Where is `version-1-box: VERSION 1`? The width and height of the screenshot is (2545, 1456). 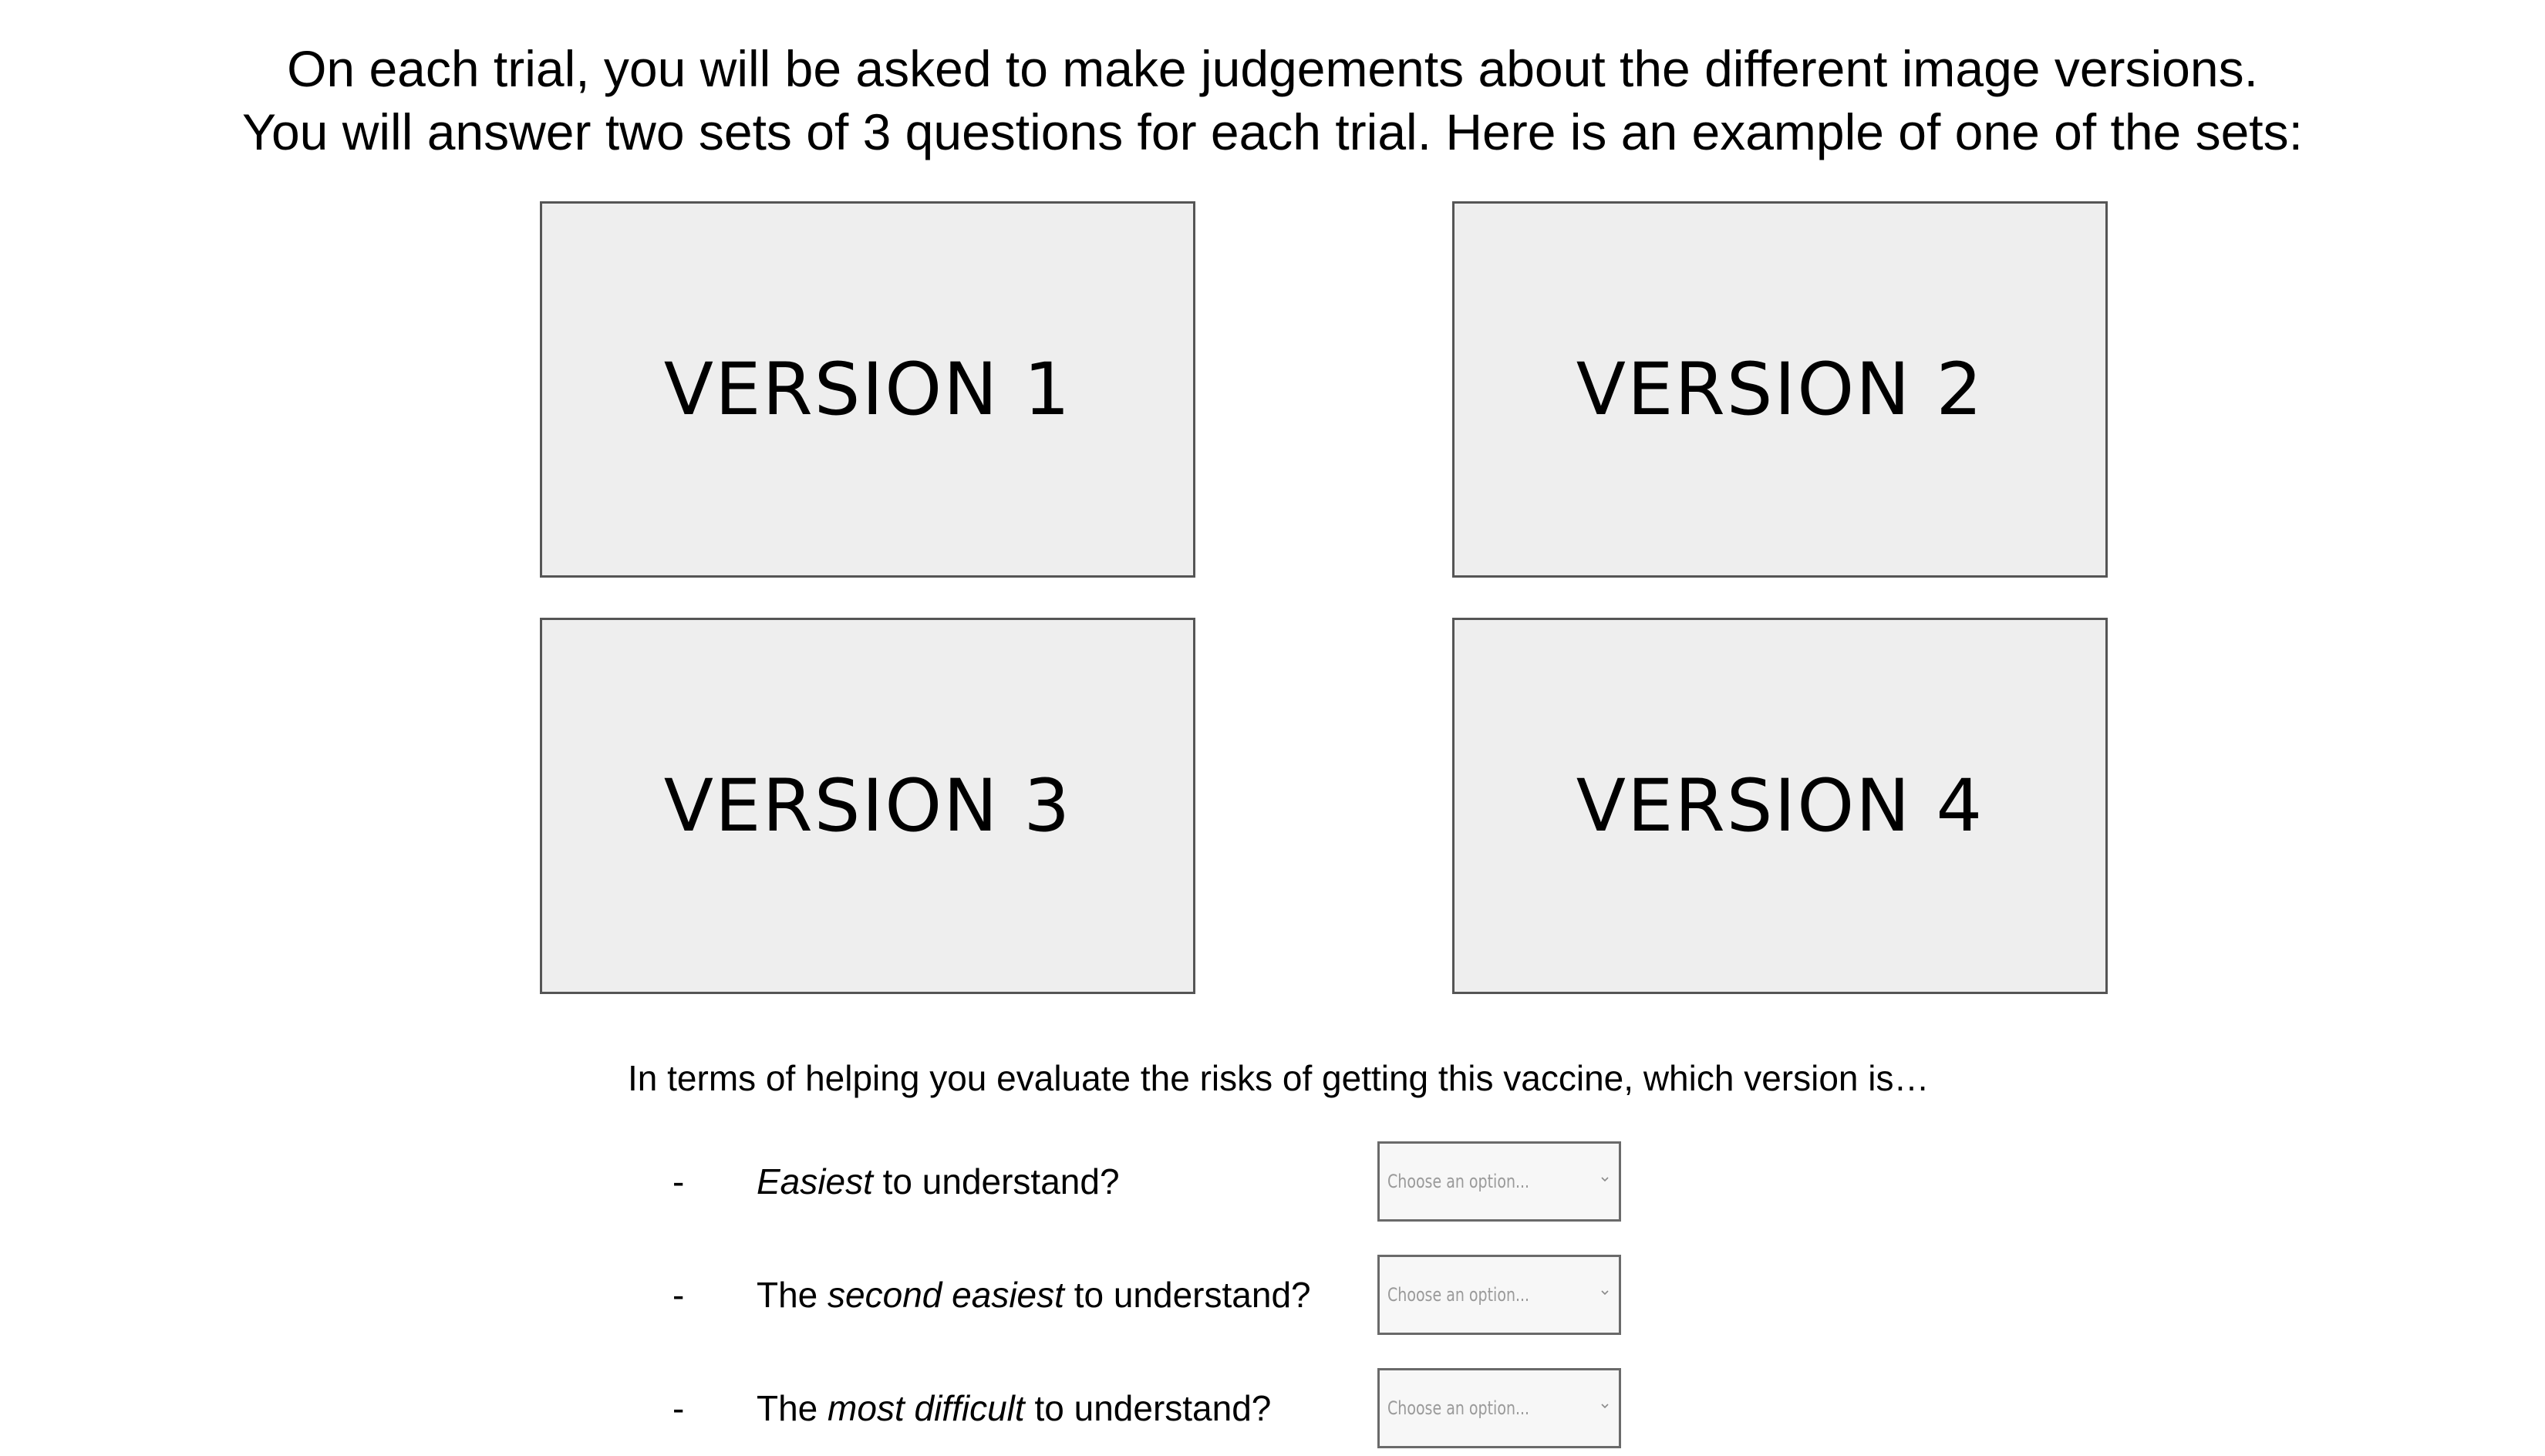
version-1-box: VERSION 1 is located at coordinates (867, 390).